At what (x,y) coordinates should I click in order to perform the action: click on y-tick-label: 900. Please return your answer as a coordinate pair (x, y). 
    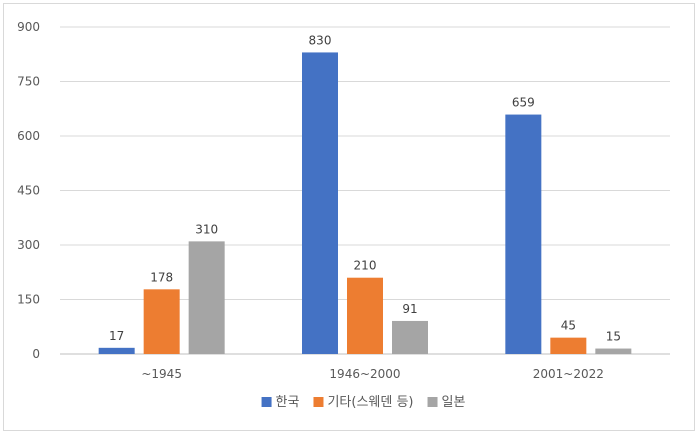
    Looking at the image, I should click on (28, 27).